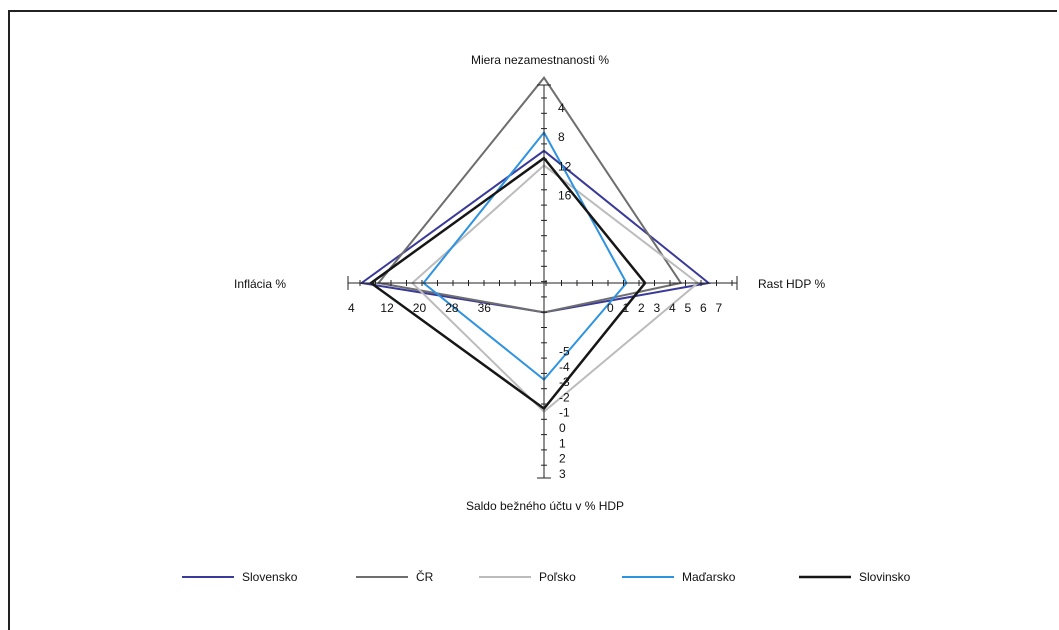 The height and width of the screenshot is (630, 1059). Describe the element at coordinates (270, 577) in the screenshot. I see `legend-label: Slovensko` at that location.